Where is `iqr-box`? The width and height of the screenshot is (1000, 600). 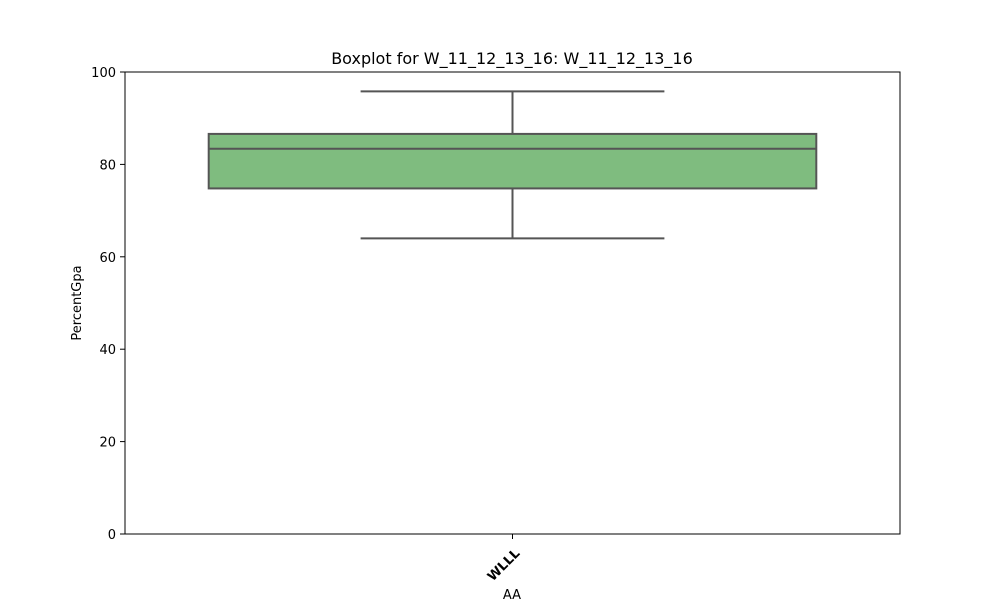
iqr-box is located at coordinates (512, 161).